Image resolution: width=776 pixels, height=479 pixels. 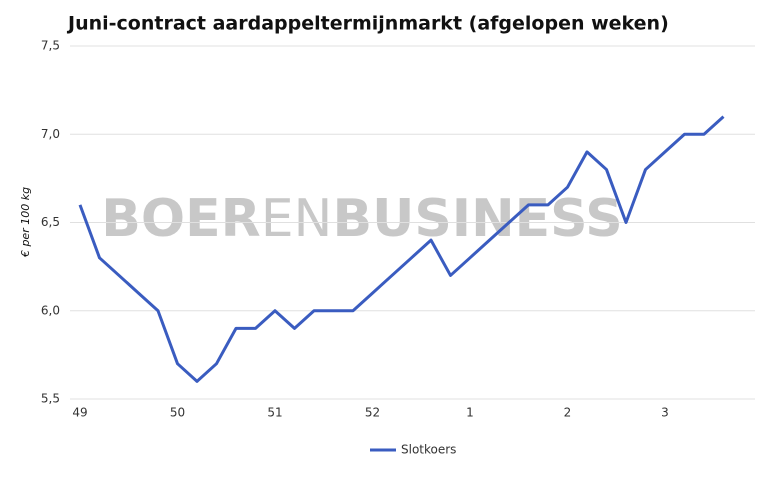 I want to click on y-tick-label: 7,5, so click(x=50, y=46).